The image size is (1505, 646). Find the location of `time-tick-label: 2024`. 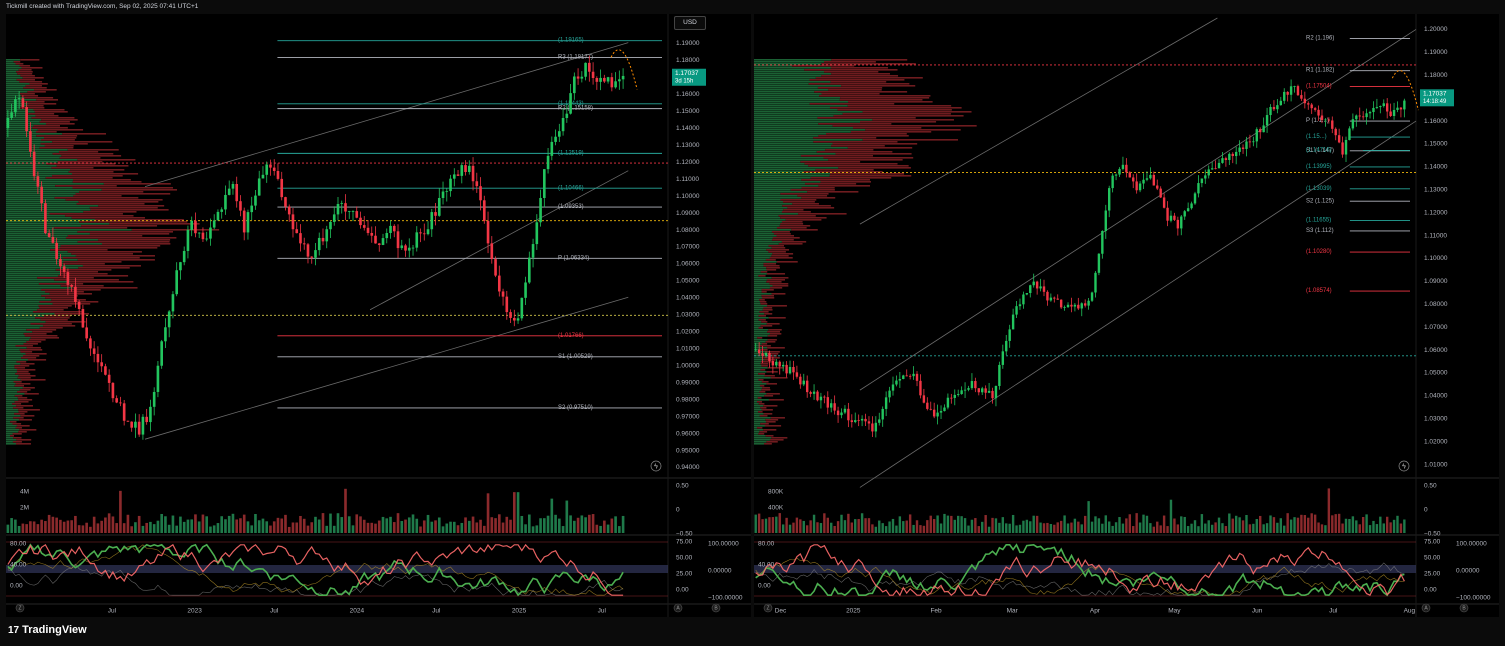

time-tick-label: 2024 is located at coordinates (357, 611).